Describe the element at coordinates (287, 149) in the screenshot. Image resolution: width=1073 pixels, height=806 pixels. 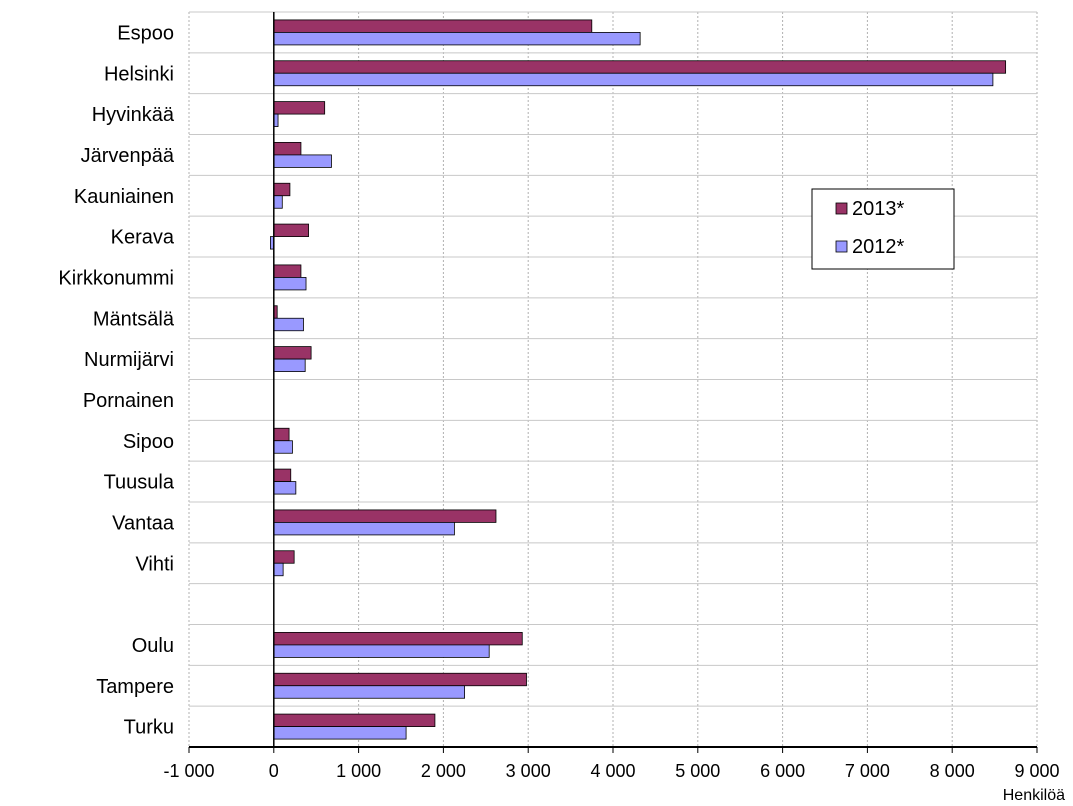
I see `bar-2013-järvenpää` at that location.